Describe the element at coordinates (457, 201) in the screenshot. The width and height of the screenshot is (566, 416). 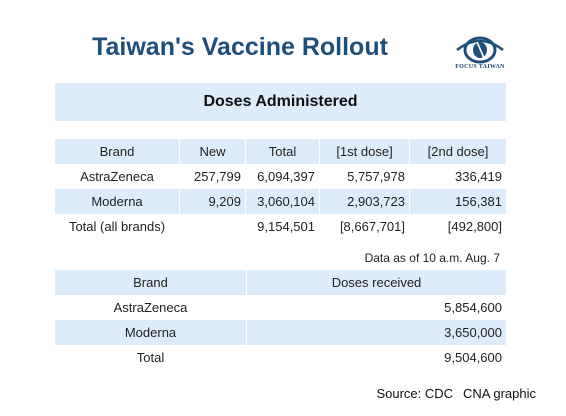
I see `cell-second-dose: 156,381` at that location.